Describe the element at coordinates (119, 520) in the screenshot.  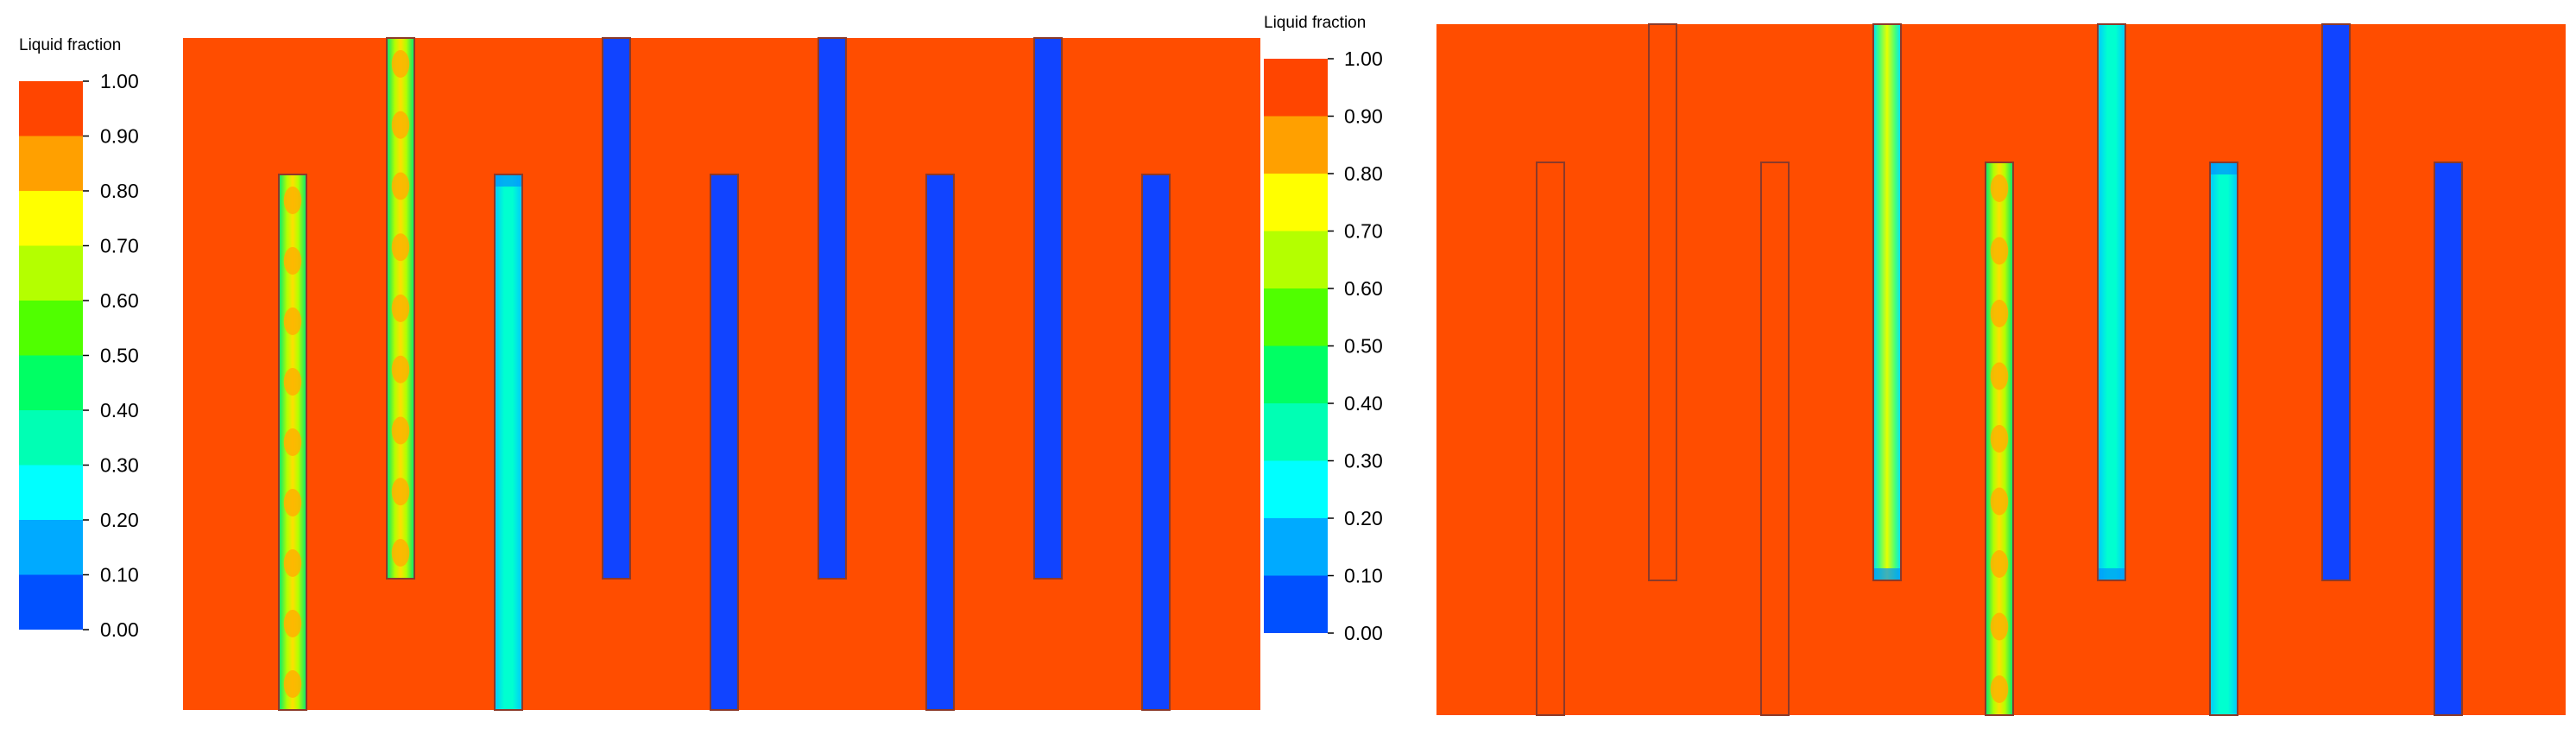
I see `colorbar-tick-label: 0.20` at that location.